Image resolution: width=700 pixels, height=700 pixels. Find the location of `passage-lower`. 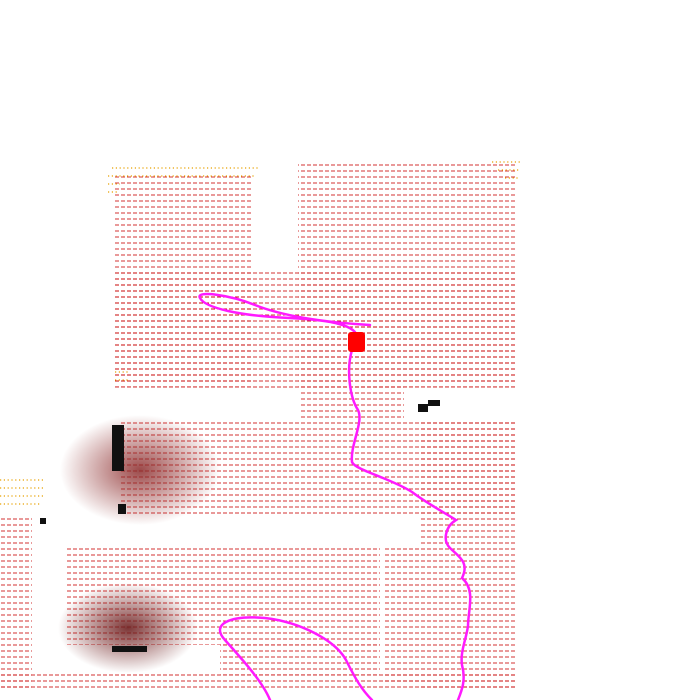

passage-lower is located at coordinates (300, 657).